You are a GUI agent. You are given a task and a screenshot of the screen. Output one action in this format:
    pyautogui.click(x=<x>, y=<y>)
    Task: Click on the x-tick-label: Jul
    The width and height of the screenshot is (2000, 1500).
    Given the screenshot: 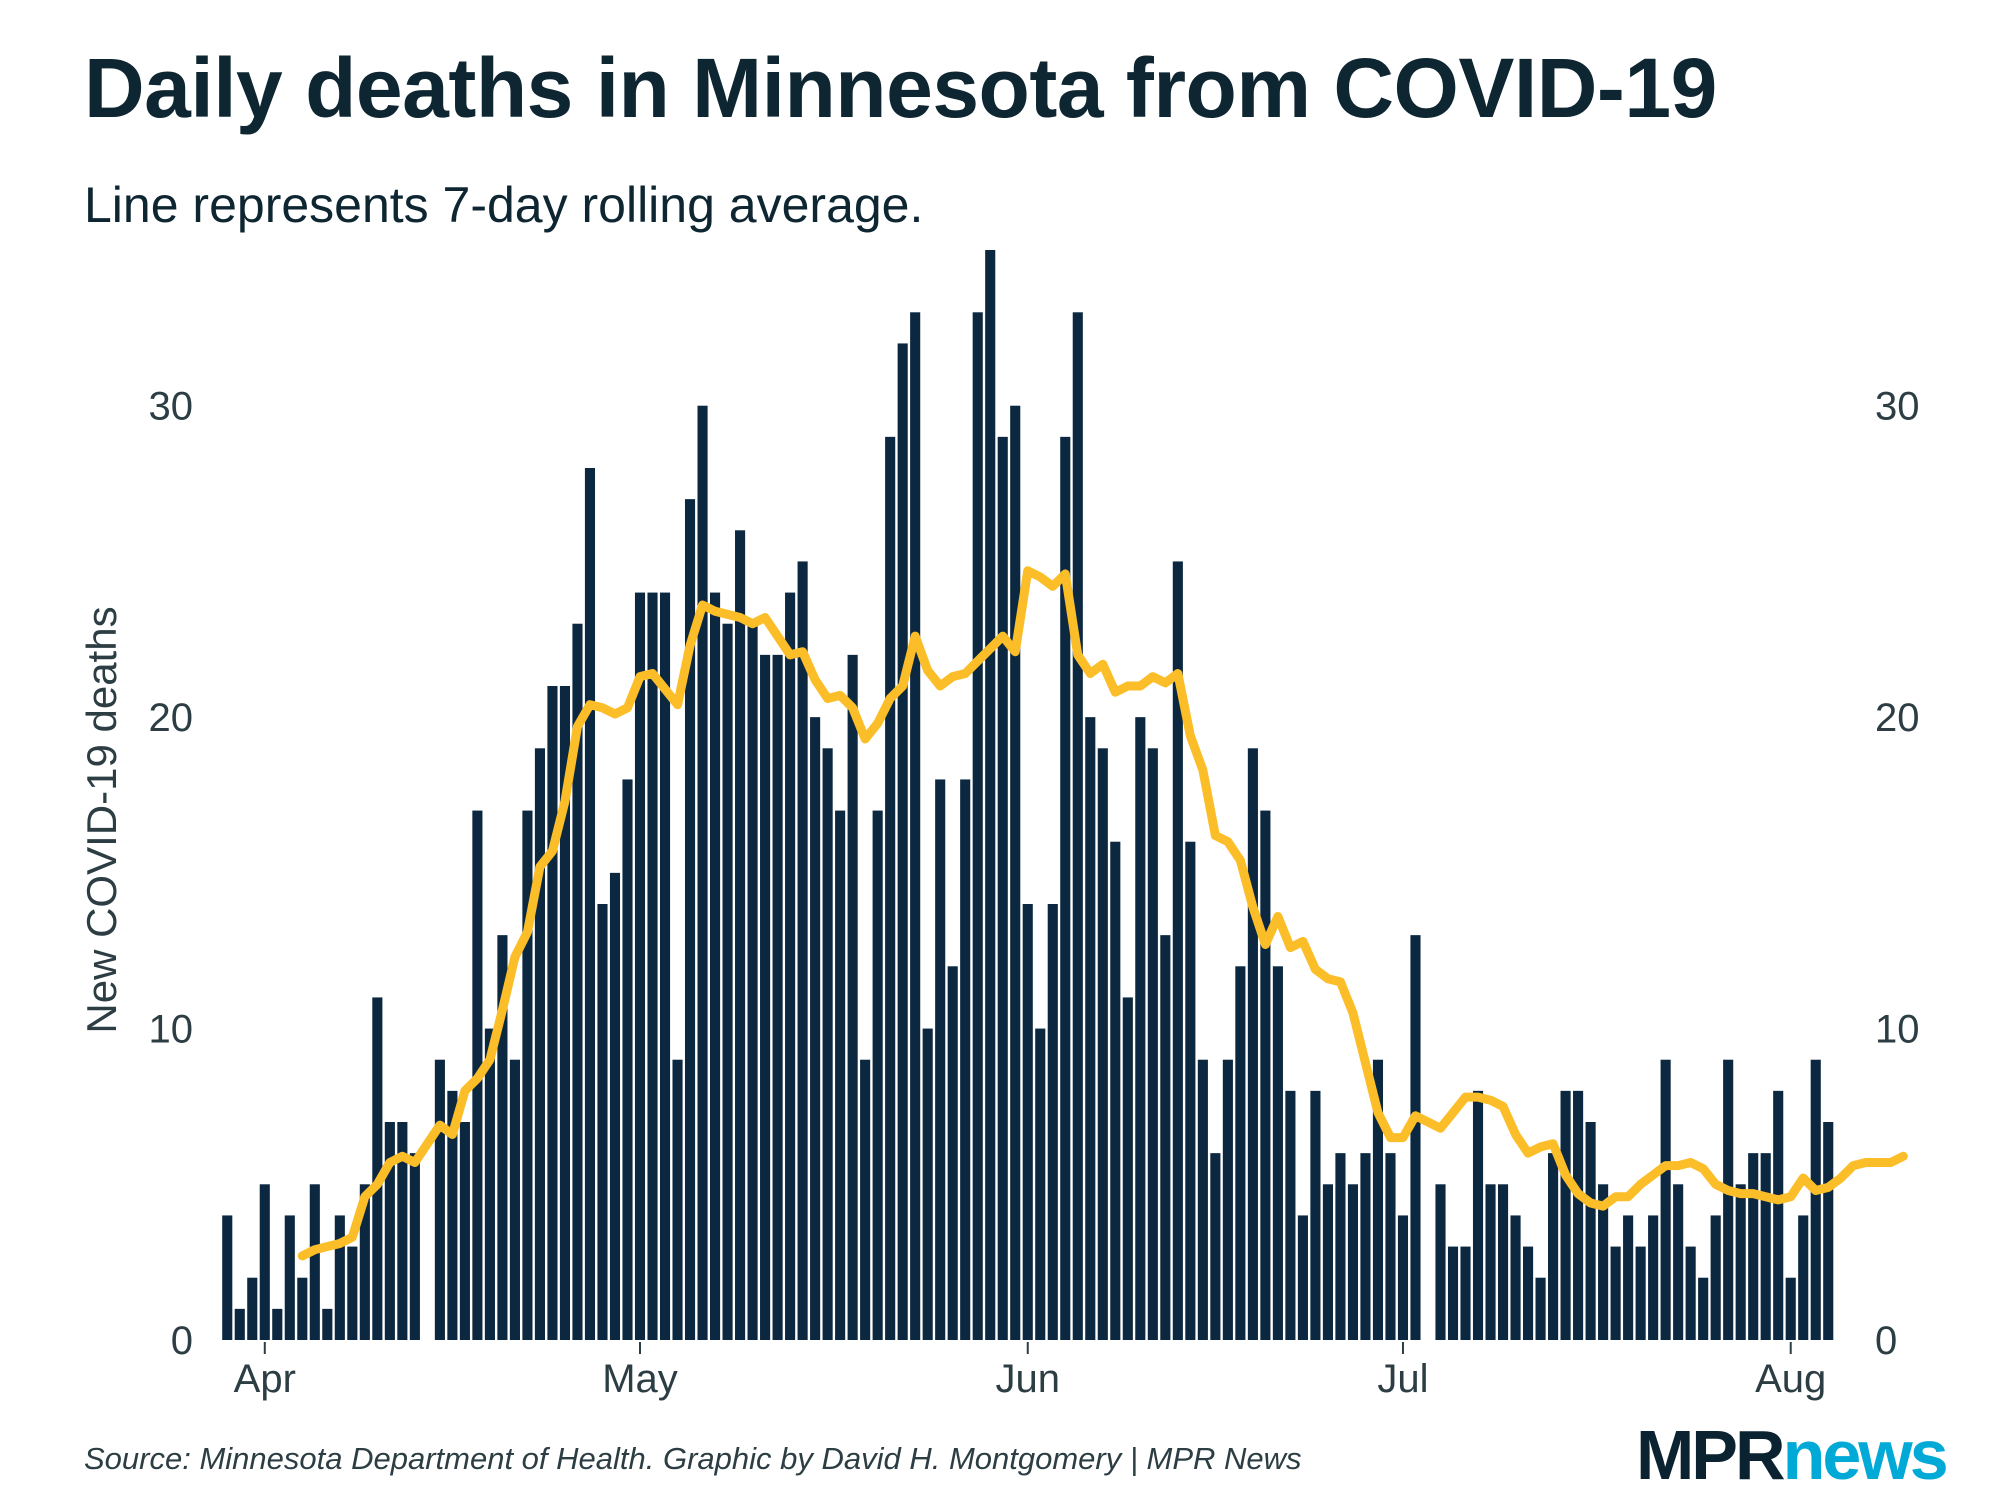 What is the action you would take?
    pyautogui.click(x=1402, y=1379)
    